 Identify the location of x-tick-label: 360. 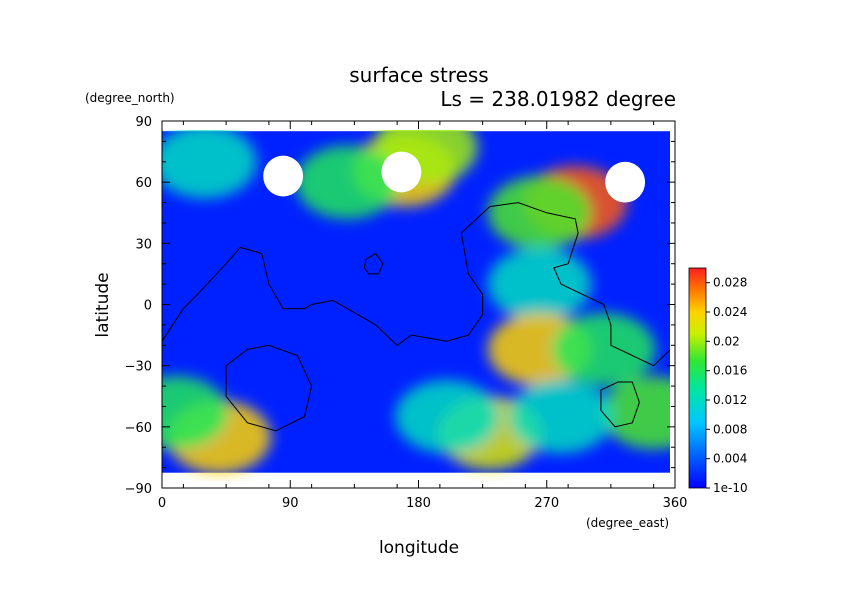
(675, 503).